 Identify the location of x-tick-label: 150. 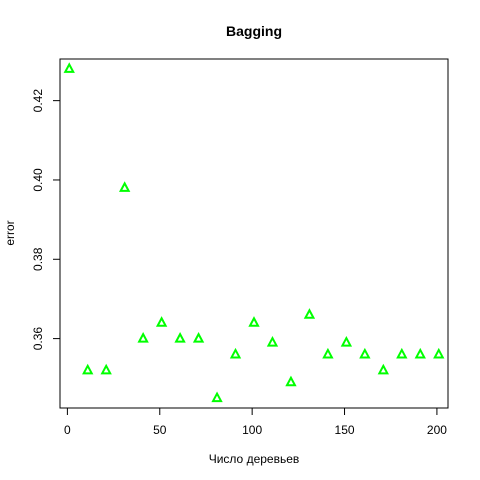
(345, 430).